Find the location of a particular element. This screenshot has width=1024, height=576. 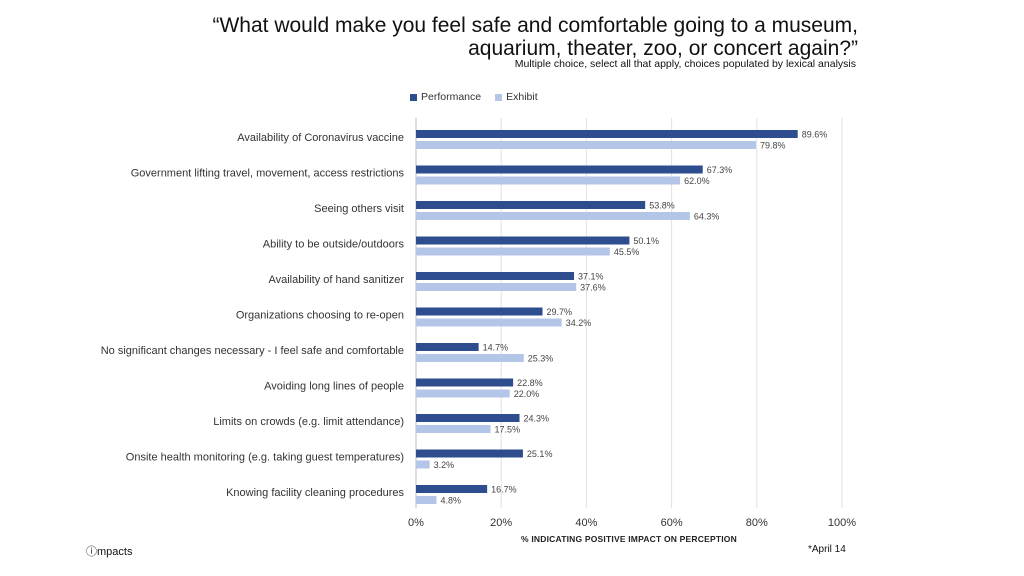

x-tick-label: 40% is located at coordinates (586, 523).